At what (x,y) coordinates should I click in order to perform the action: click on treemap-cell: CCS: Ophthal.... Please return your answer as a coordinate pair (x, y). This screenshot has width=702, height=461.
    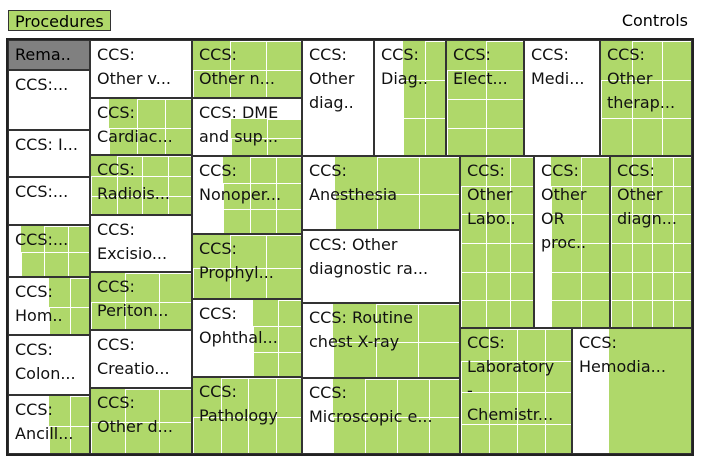
    Looking at the image, I should click on (247, 338).